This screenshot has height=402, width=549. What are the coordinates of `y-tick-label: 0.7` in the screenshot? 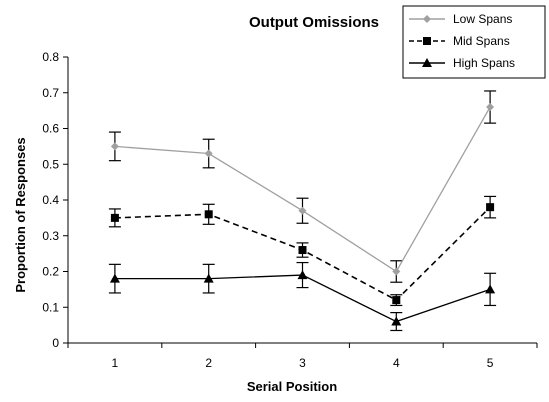 It's located at (50, 93).